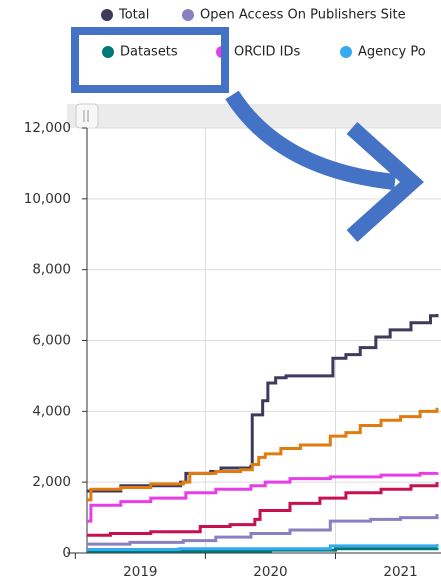  What do you see at coordinates (303, 15) in the screenshot?
I see `legend-label: Open Access On Publishers Site` at bounding box center [303, 15].